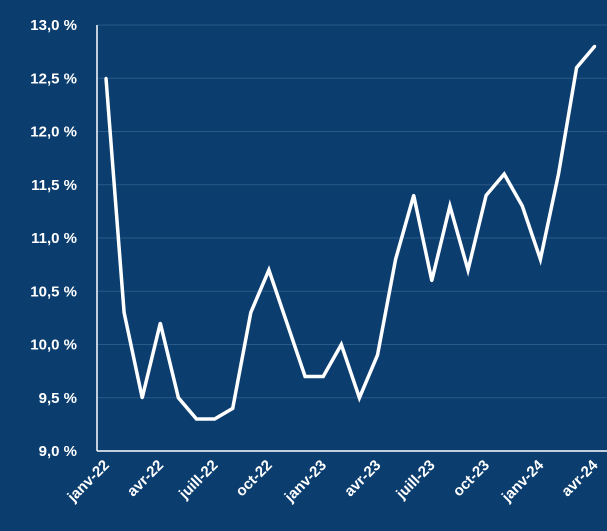  I want to click on x-tick-label: juill-22, so click(198, 480).